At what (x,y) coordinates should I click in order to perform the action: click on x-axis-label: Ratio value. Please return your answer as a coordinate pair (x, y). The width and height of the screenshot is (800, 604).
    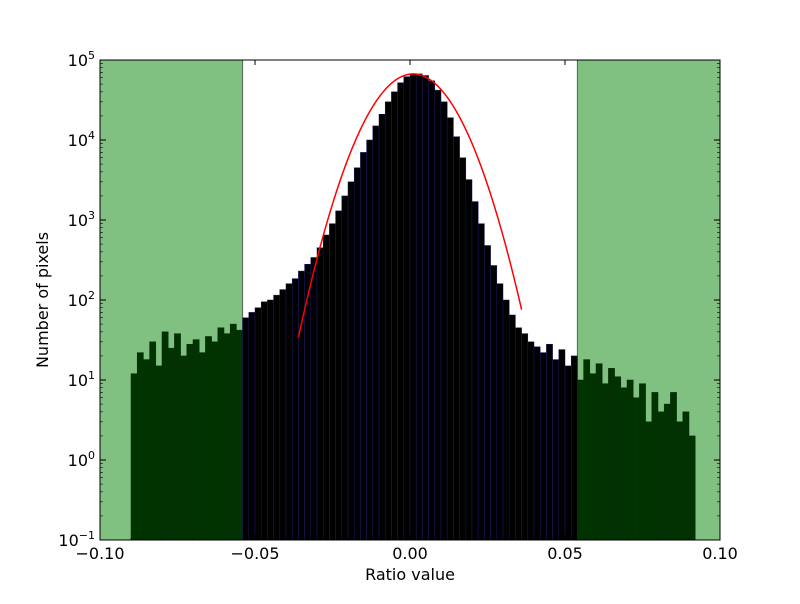
    Looking at the image, I should click on (410, 574).